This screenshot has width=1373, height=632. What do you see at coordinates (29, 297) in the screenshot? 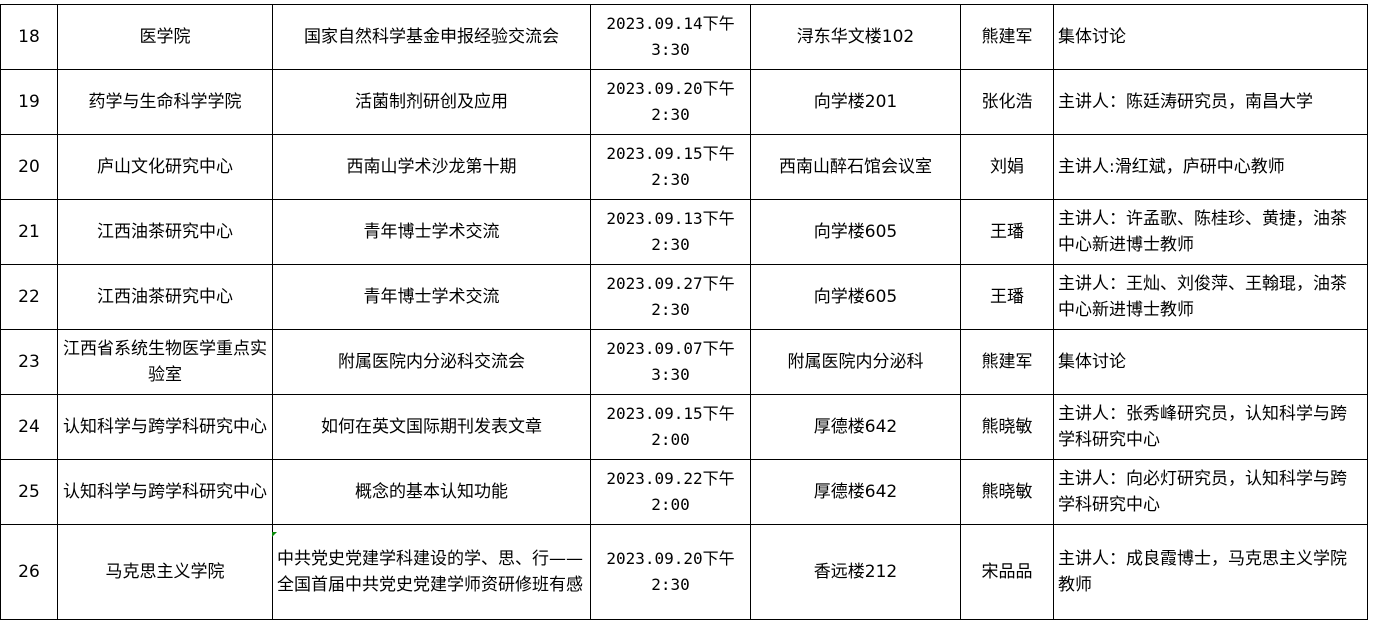
I see `row-number-cell: 22` at bounding box center [29, 297].